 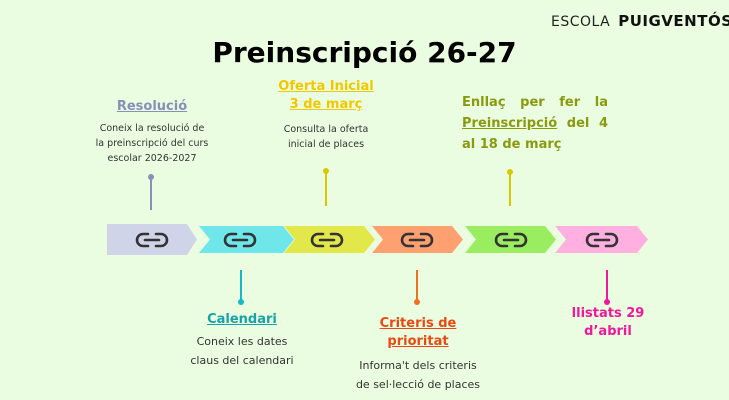 I want to click on desc-line: de sel·lecció de places, so click(x=418, y=384).